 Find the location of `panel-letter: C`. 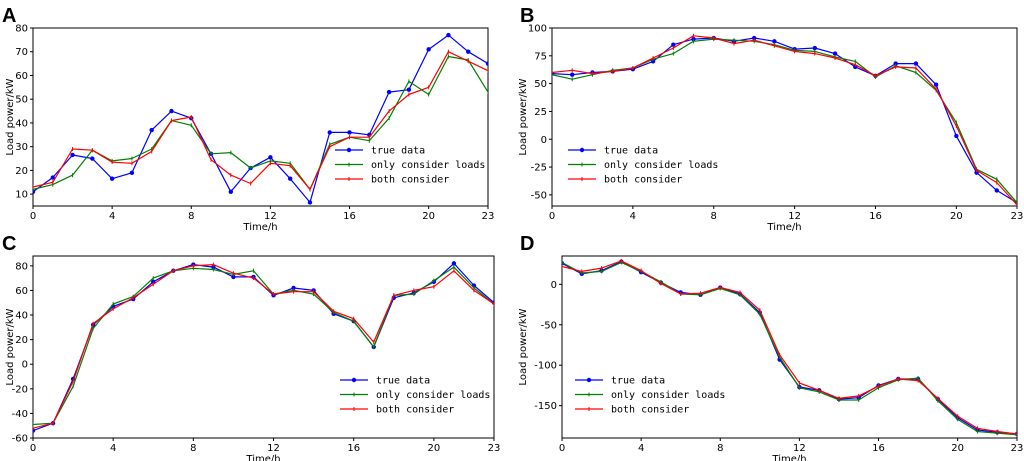

panel-letter: C is located at coordinates (9, 244).